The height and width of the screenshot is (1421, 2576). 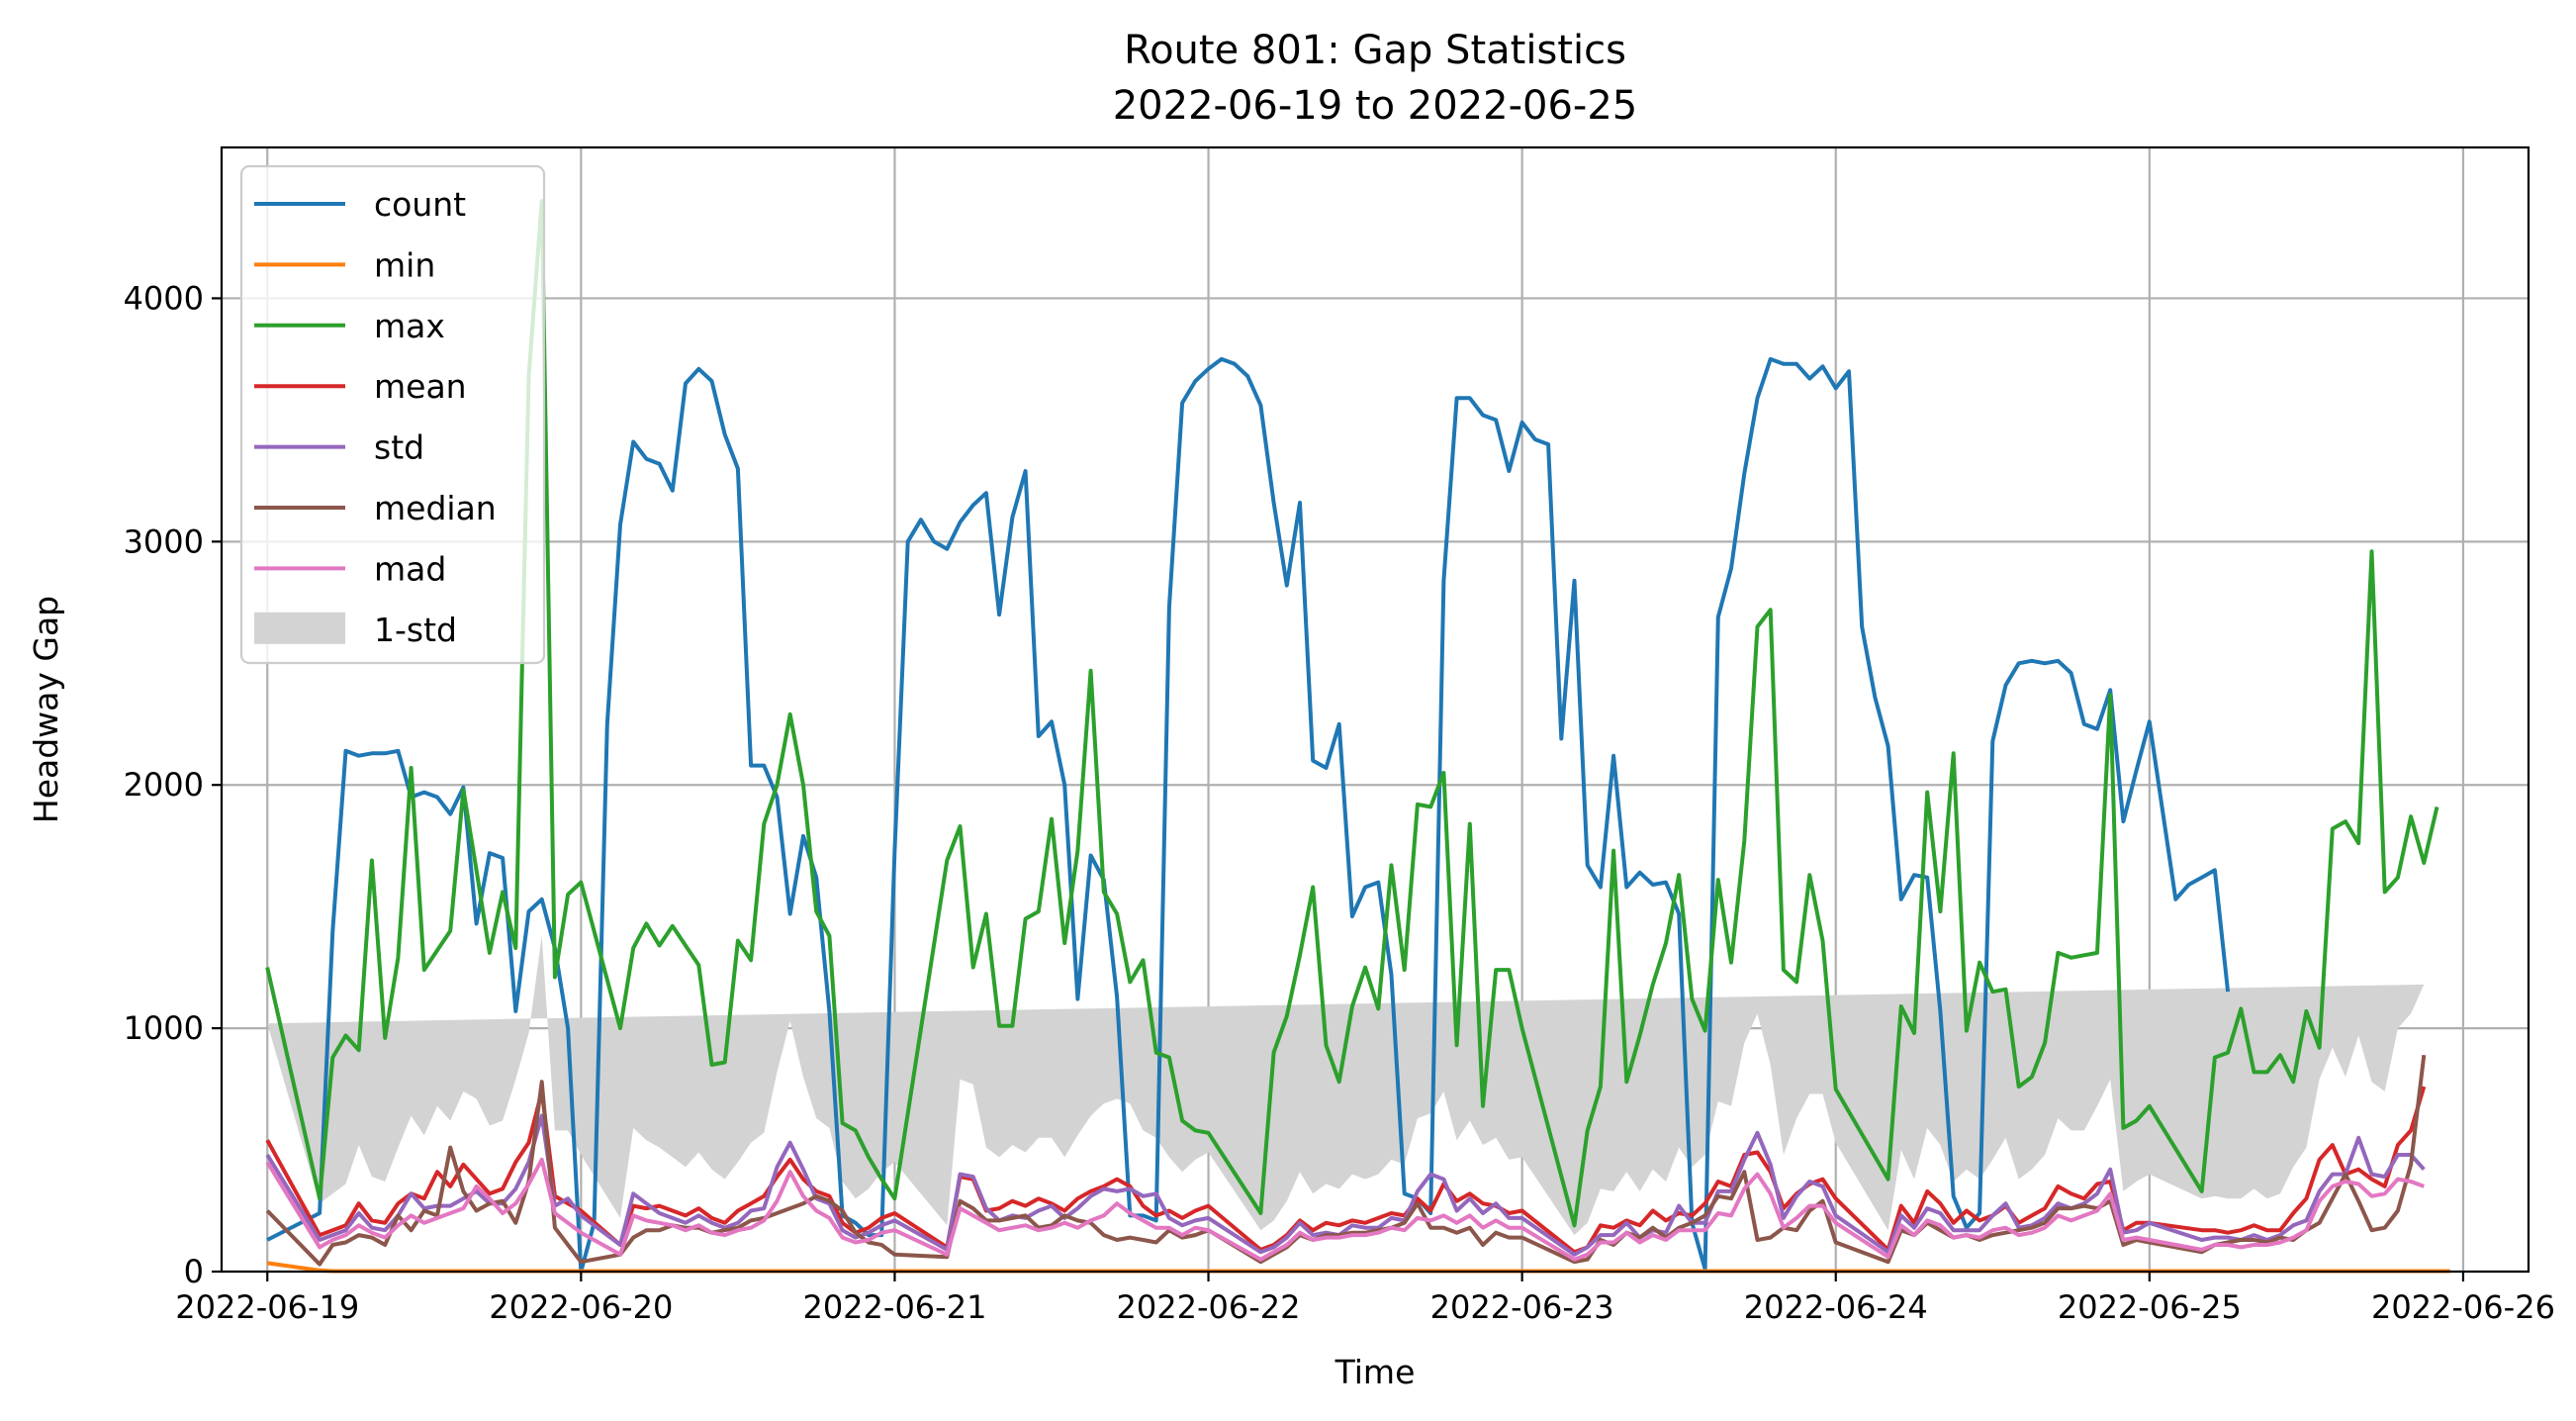 I want to click on x-tick-label: 2022-06-24, so click(x=1836, y=1307).